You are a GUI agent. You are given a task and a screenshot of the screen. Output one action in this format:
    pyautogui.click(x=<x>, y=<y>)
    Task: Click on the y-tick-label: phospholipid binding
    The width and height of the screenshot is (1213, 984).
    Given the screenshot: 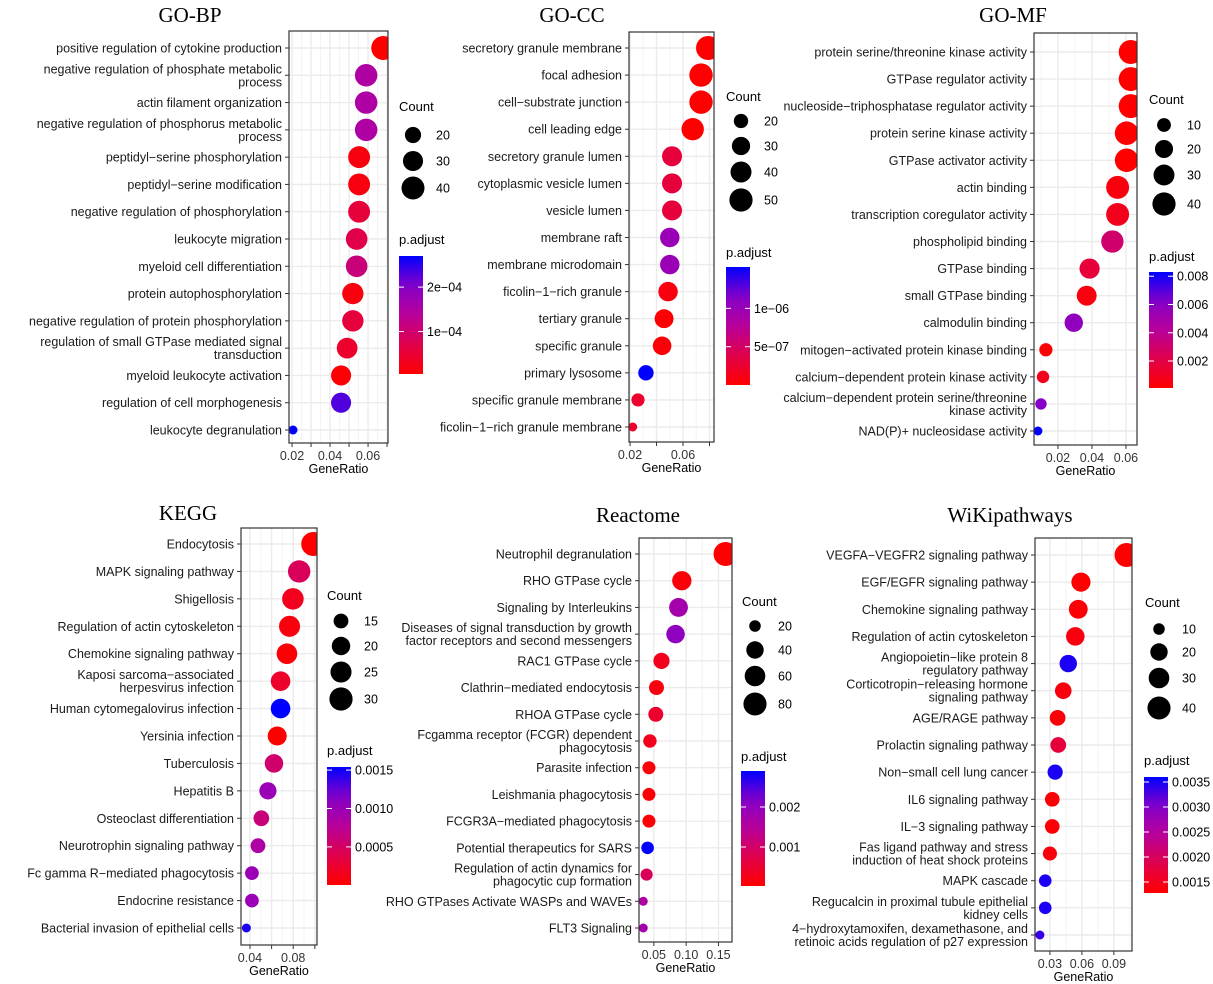 What is the action you would take?
    pyautogui.click(x=970, y=242)
    